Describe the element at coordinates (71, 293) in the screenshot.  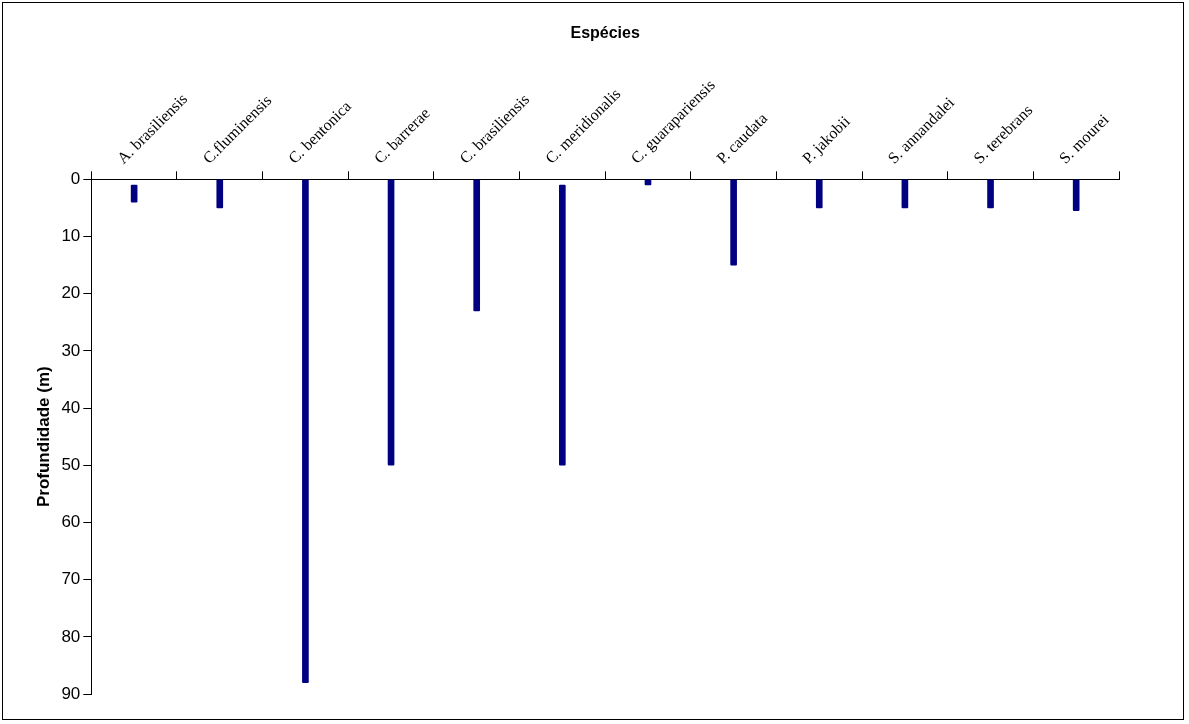
I see `y-tick-label: 20` at that location.